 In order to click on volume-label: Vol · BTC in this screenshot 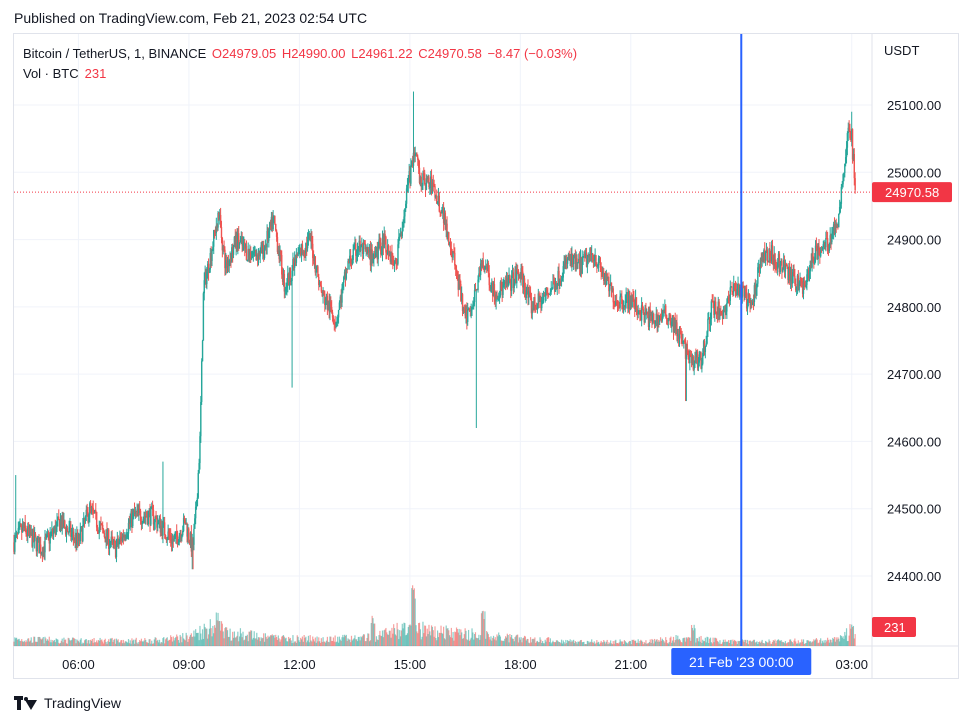, I will do `click(51, 73)`.